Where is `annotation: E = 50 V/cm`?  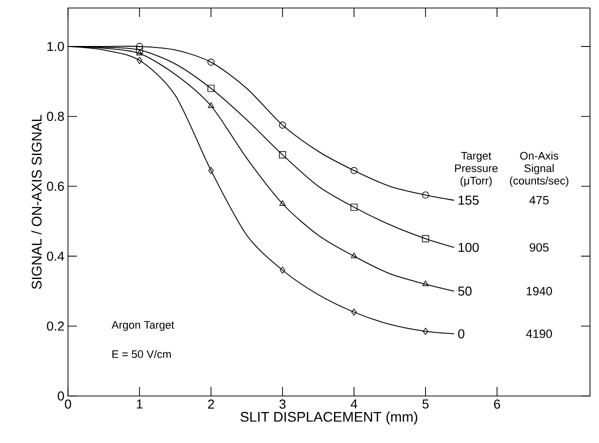 annotation: E = 50 V/cm is located at coordinates (141, 354).